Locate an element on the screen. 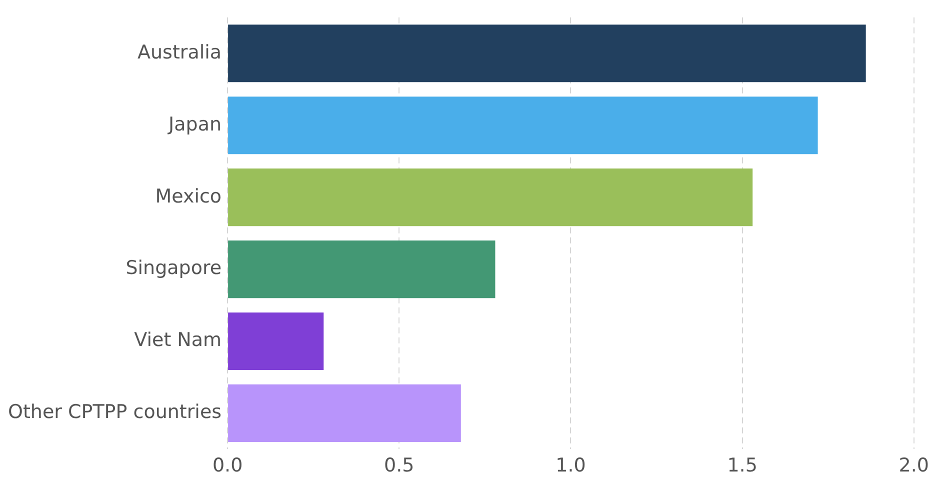 The height and width of the screenshot is (486, 935). y-tick-label: Viet Nam is located at coordinates (178, 340).